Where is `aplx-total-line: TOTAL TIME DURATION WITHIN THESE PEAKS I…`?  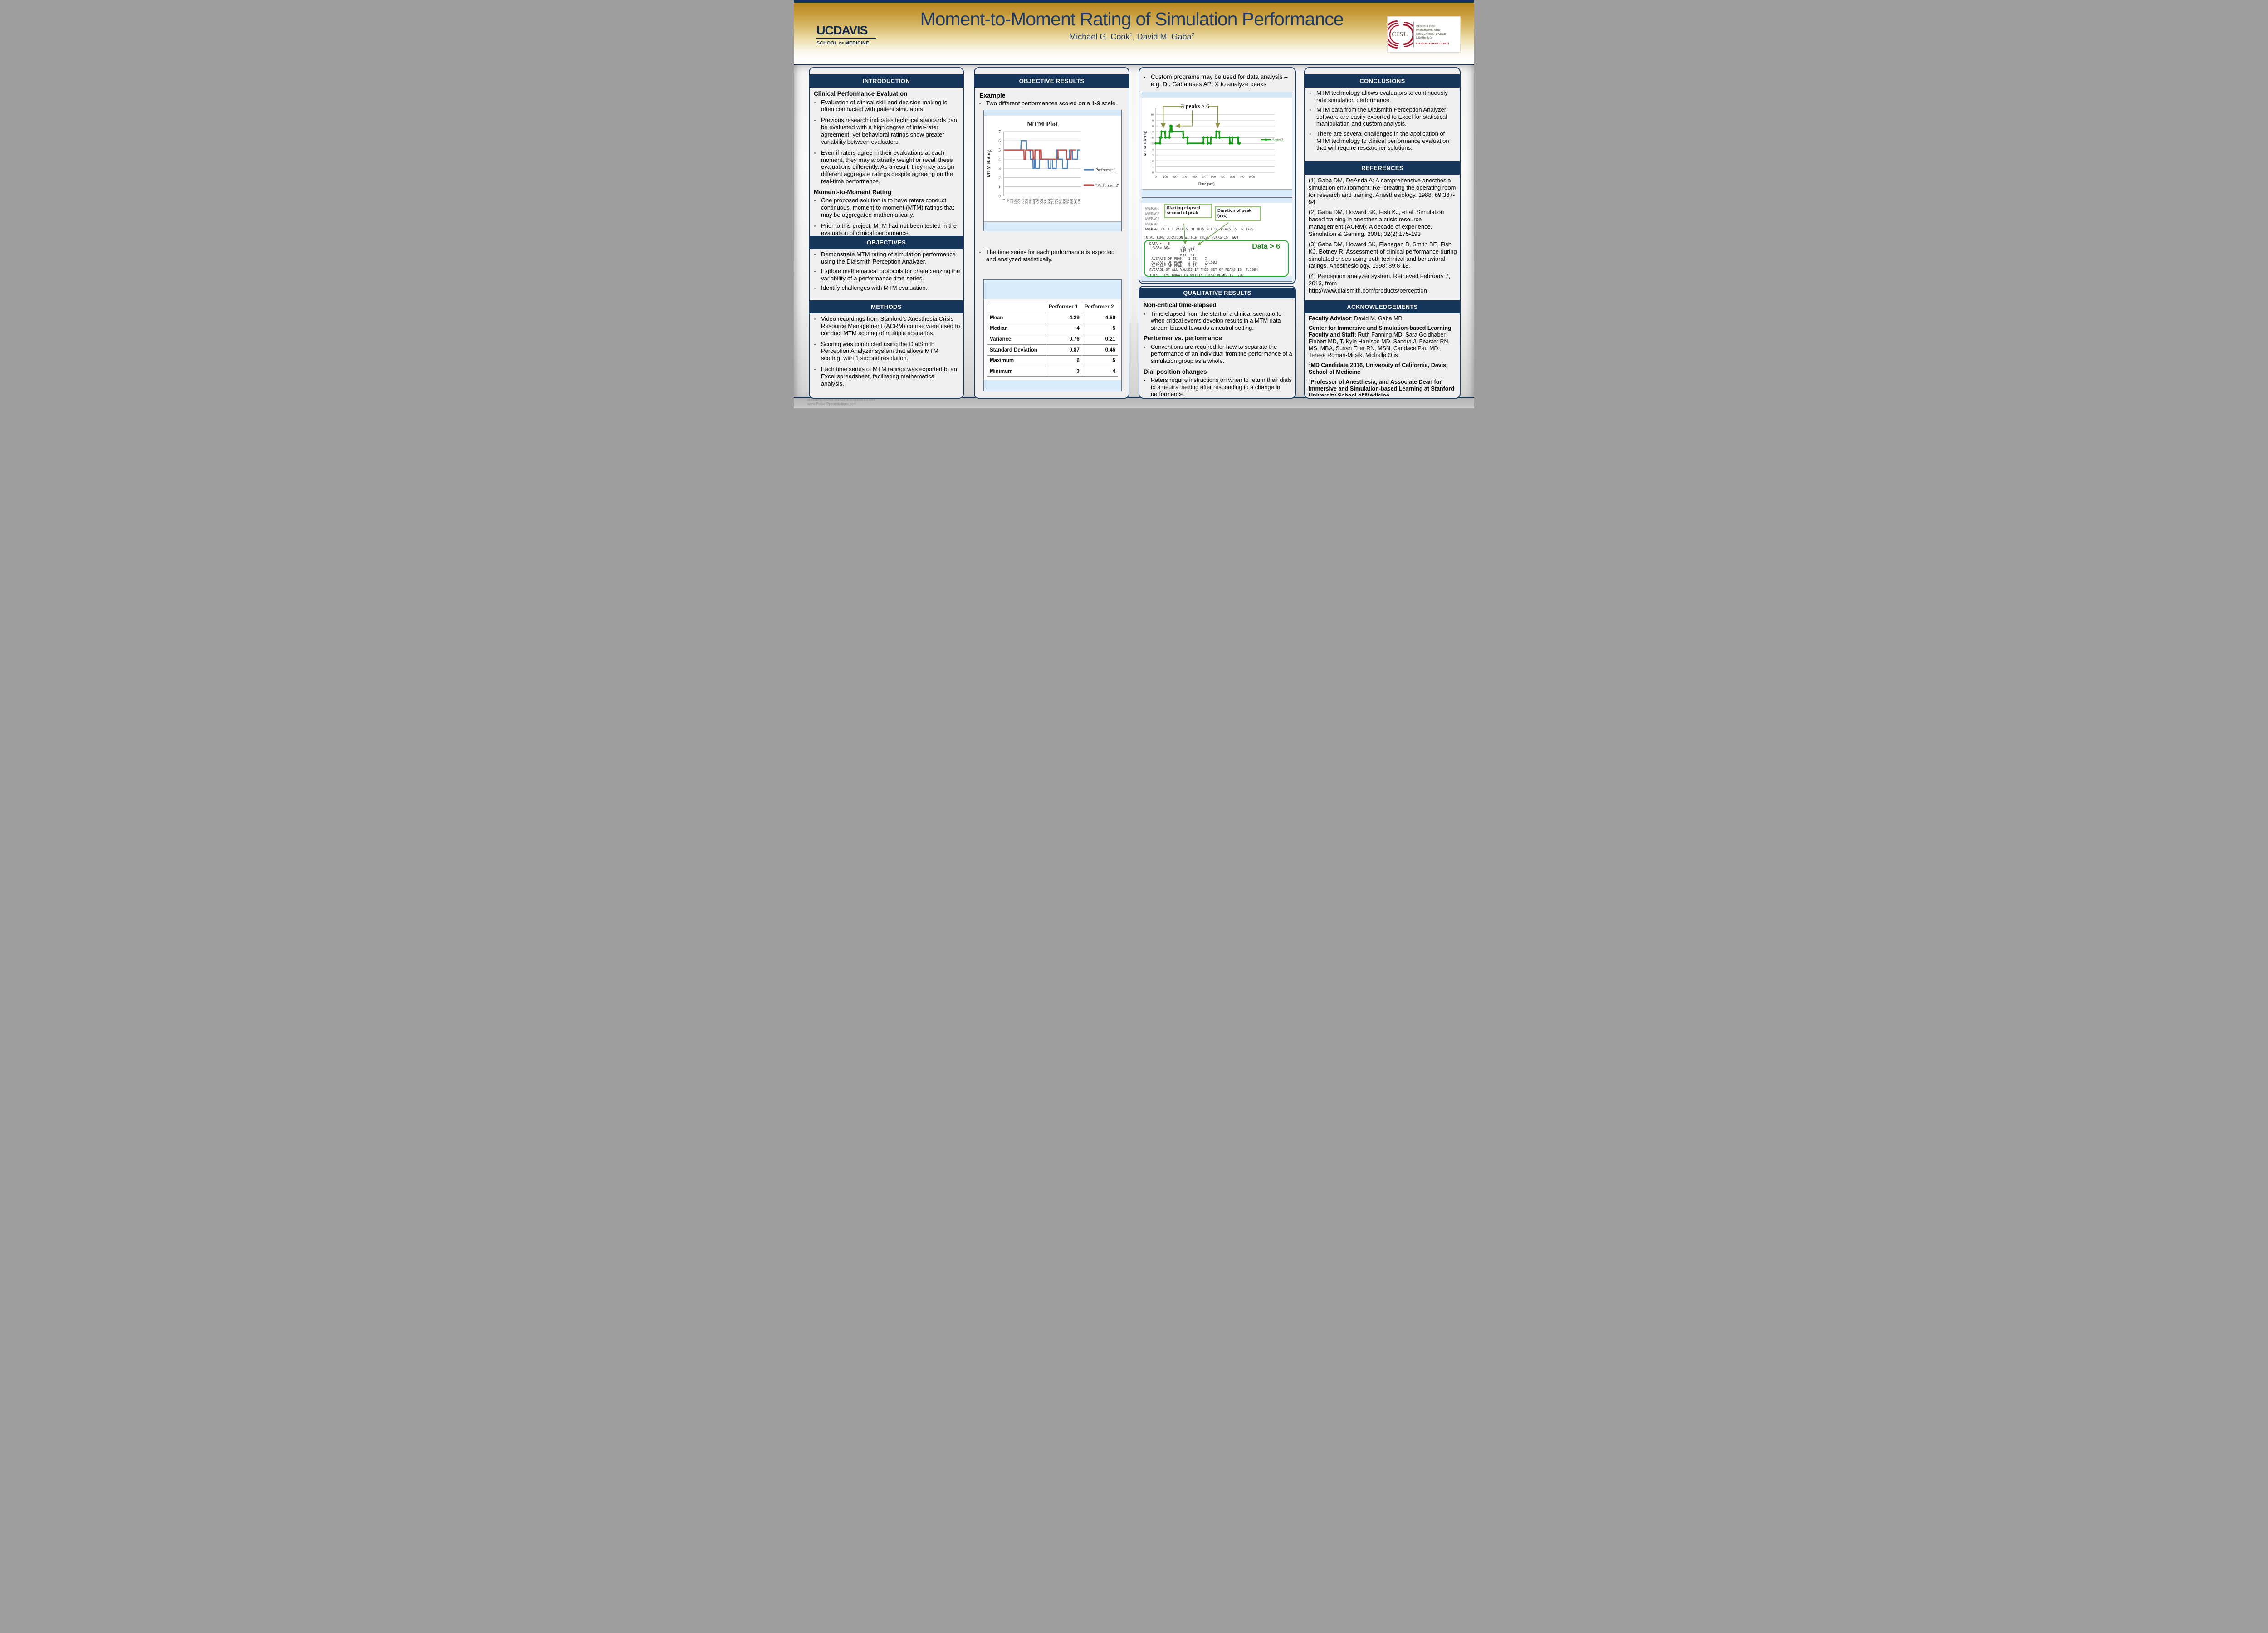 aplx-total-line: TOTAL TIME DURATION WITHIN THESE PEAKS I… is located at coordinates (1191, 237).